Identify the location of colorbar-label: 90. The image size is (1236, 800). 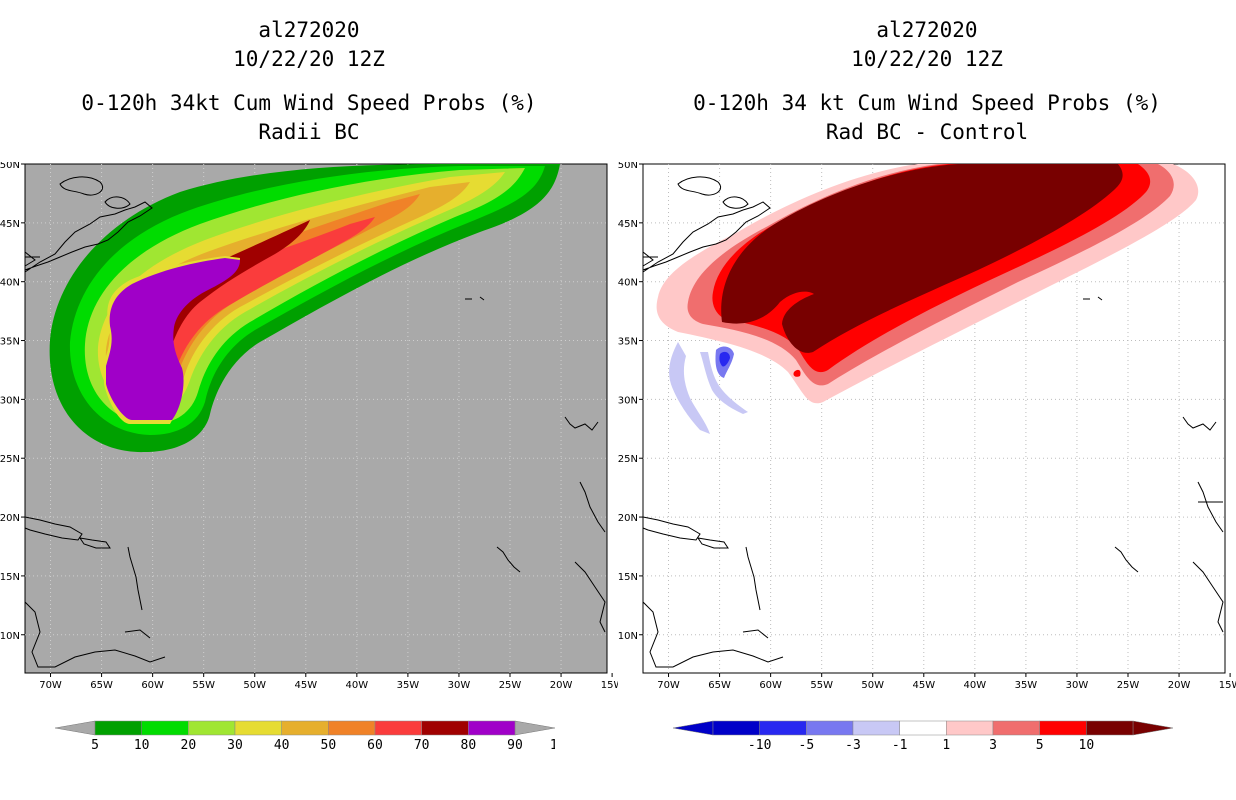
(515, 745).